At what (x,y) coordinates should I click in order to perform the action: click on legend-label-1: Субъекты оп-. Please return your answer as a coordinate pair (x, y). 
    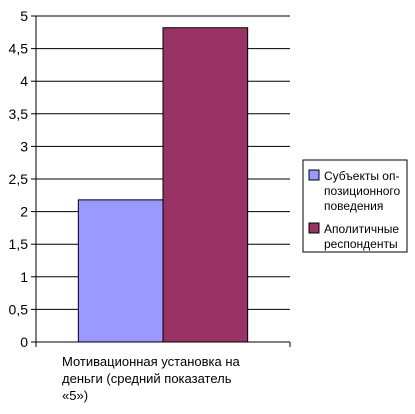
    Looking at the image, I should click on (361, 176).